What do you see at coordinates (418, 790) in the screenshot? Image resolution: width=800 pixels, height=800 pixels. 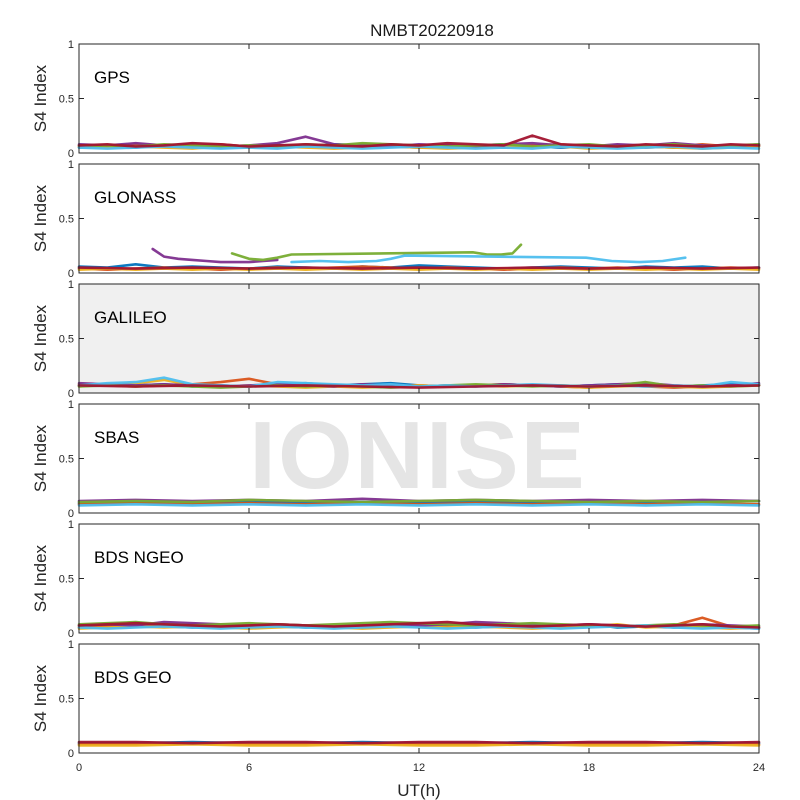 I see `x-axis-label: UT(h)` at bounding box center [418, 790].